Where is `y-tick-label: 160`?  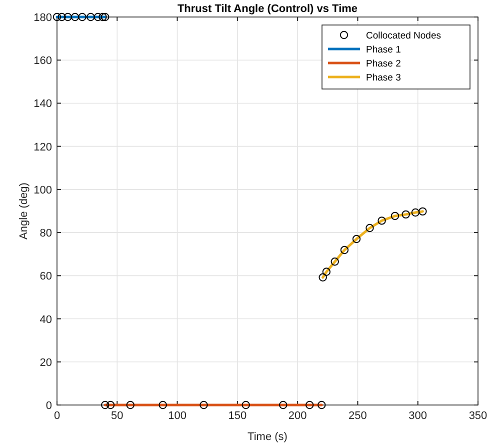 y-tick-label: 160 is located at coordinates (43, 61).